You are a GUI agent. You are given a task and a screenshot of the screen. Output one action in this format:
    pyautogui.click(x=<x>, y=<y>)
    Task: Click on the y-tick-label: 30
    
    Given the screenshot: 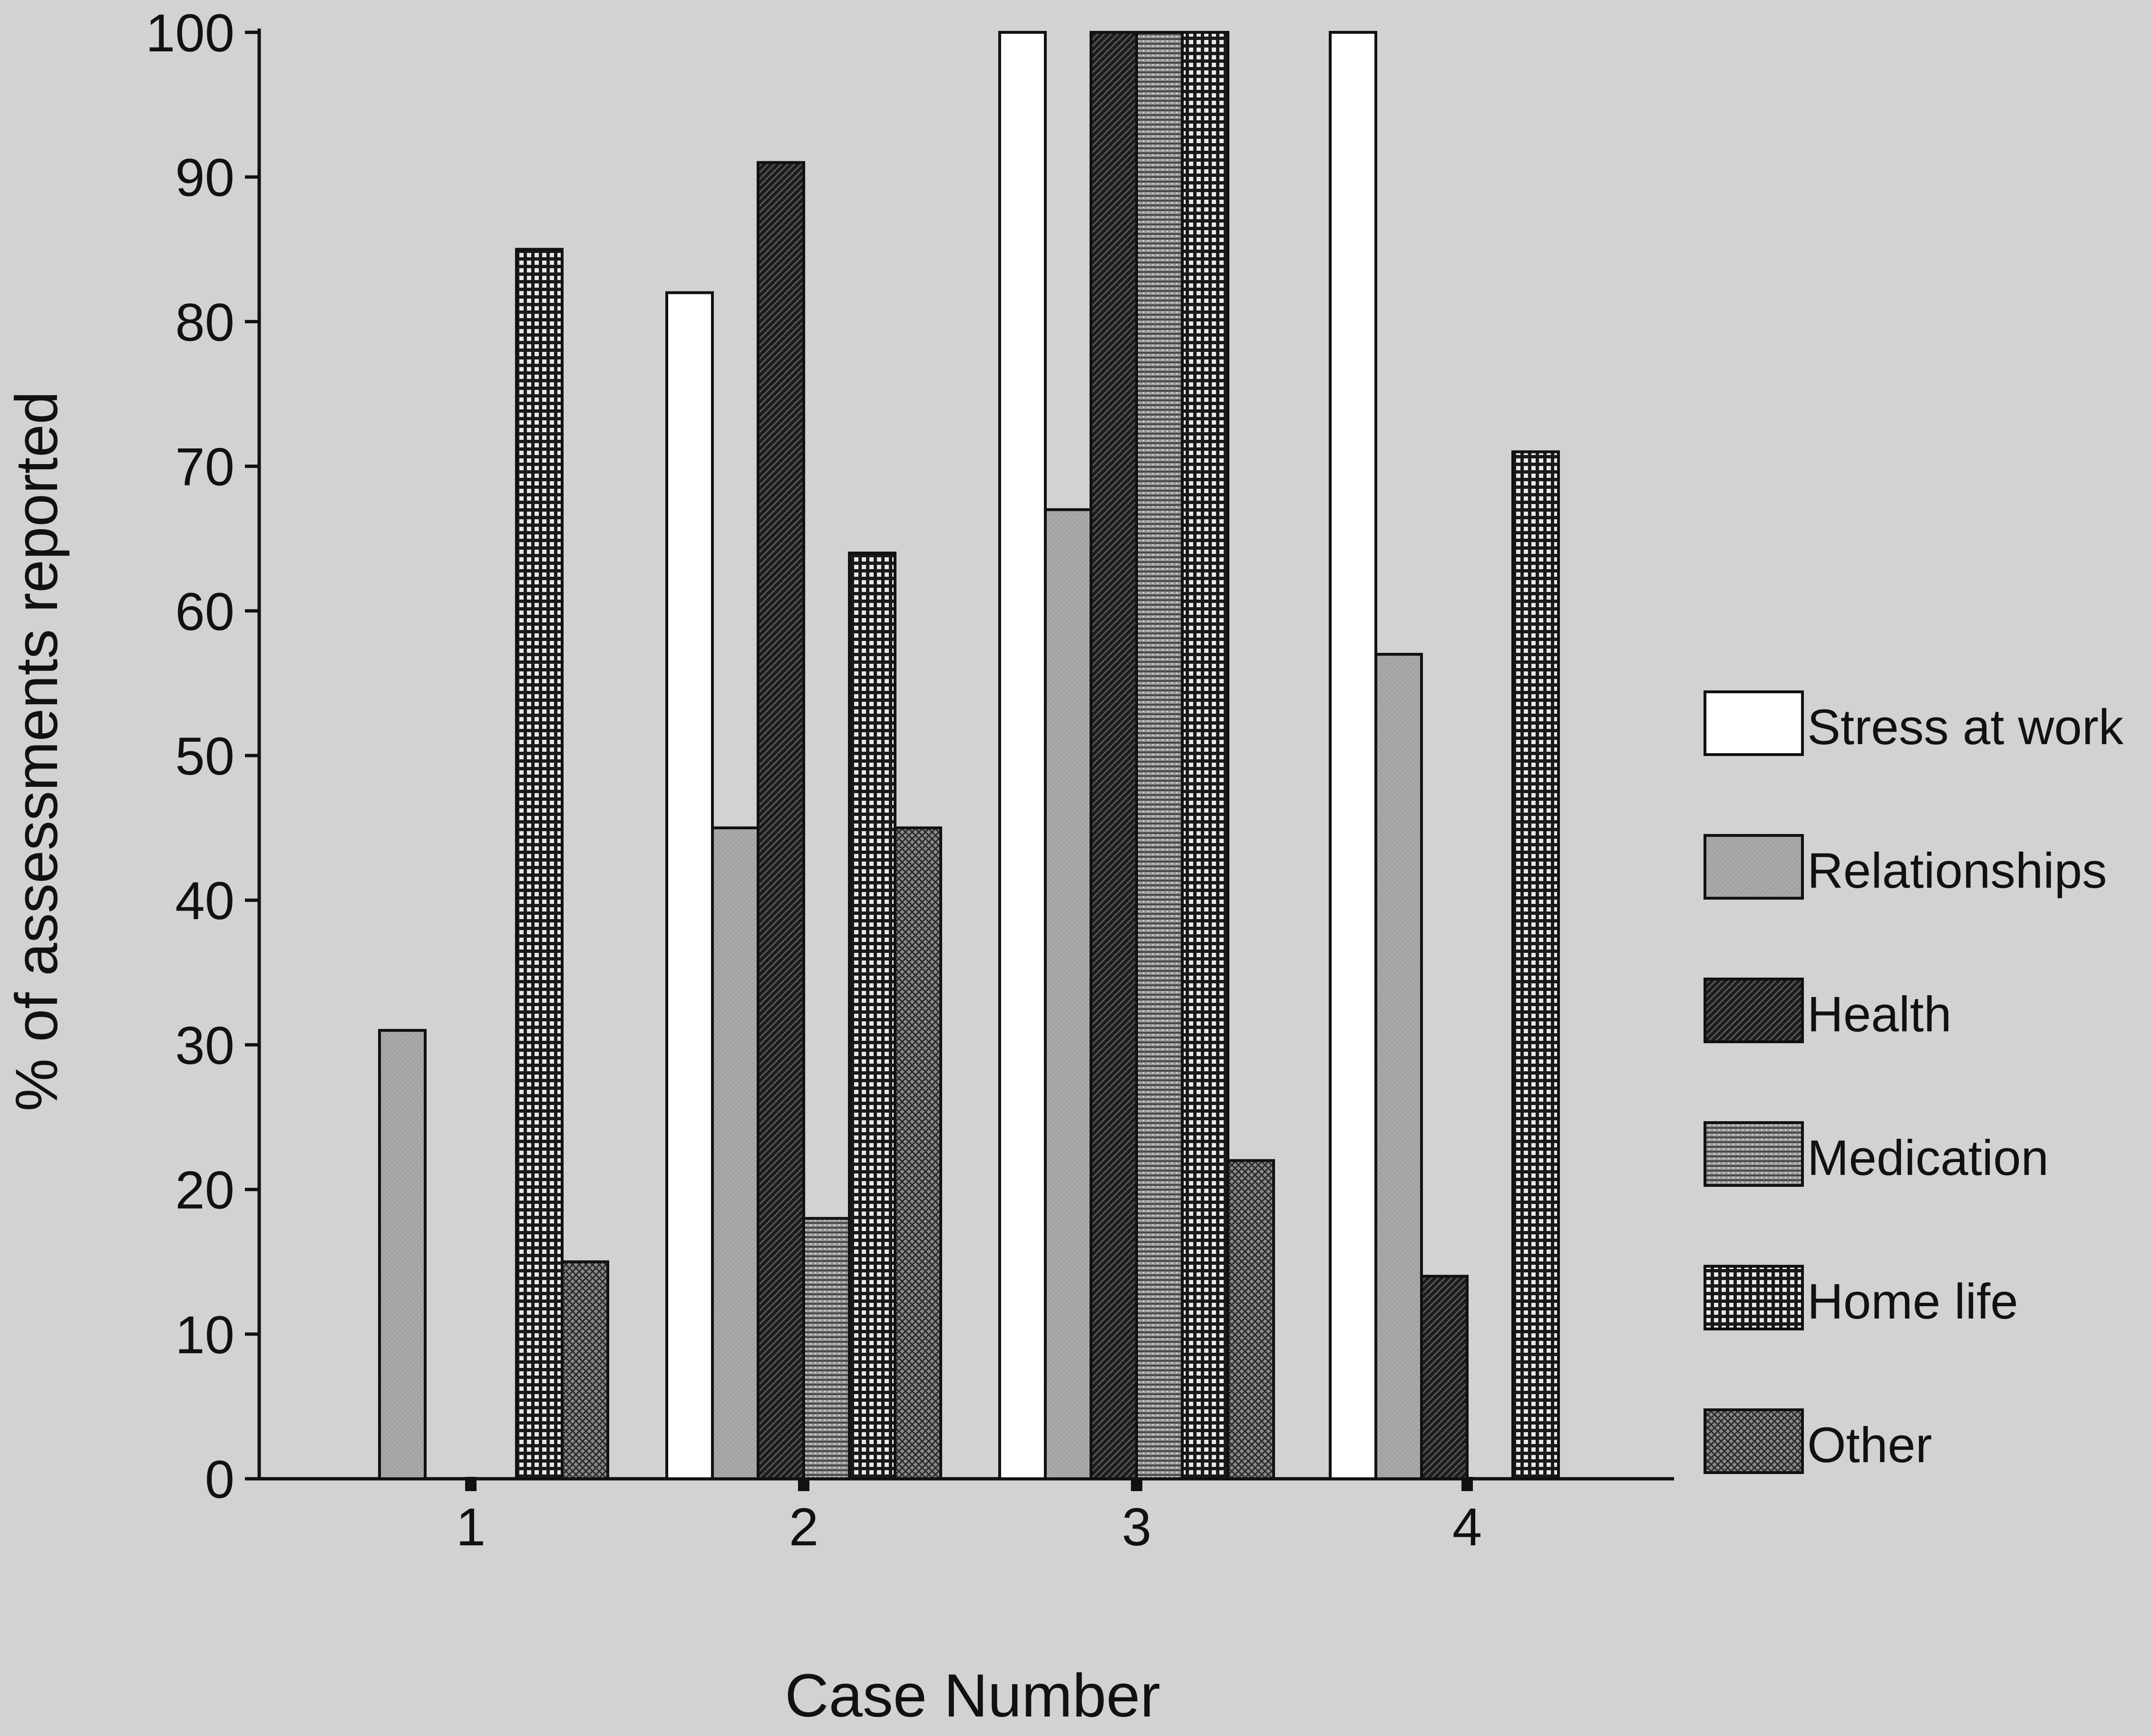 What is the action you would take?
    pyautogui.click(x=205, y=1045)
    